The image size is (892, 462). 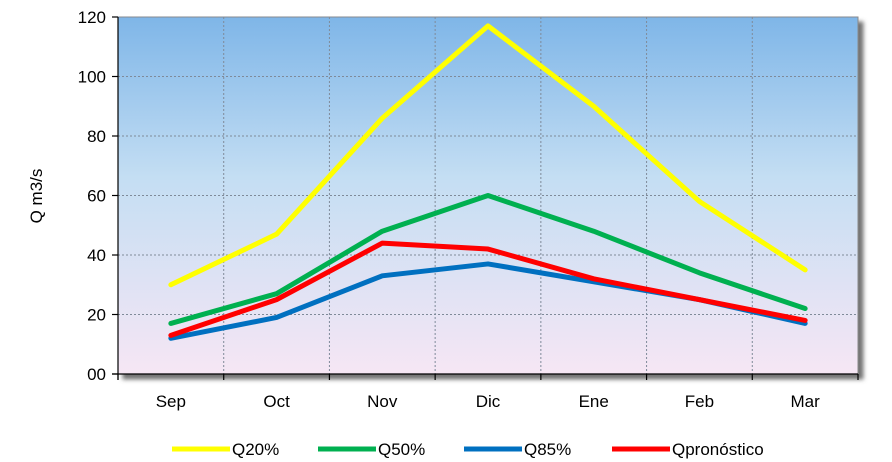 What do you see at coordinates (382, 401) in the screenshot?
I see `x-tick-label-nov: Nov` at bounding box center [382, 401].